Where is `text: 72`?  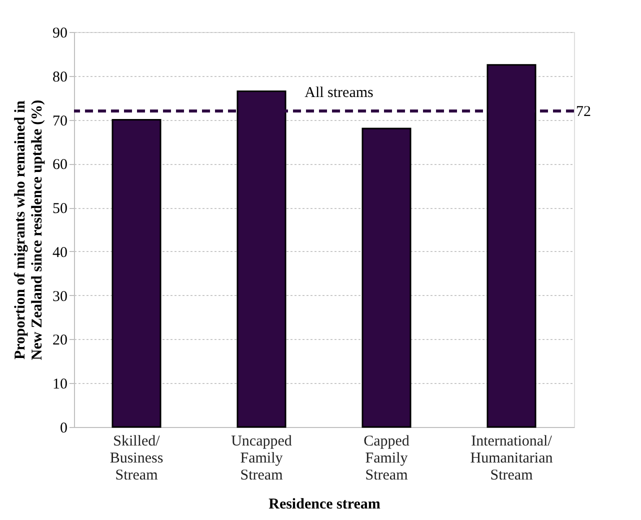 text: 72 is located at coordinates (583, 112).